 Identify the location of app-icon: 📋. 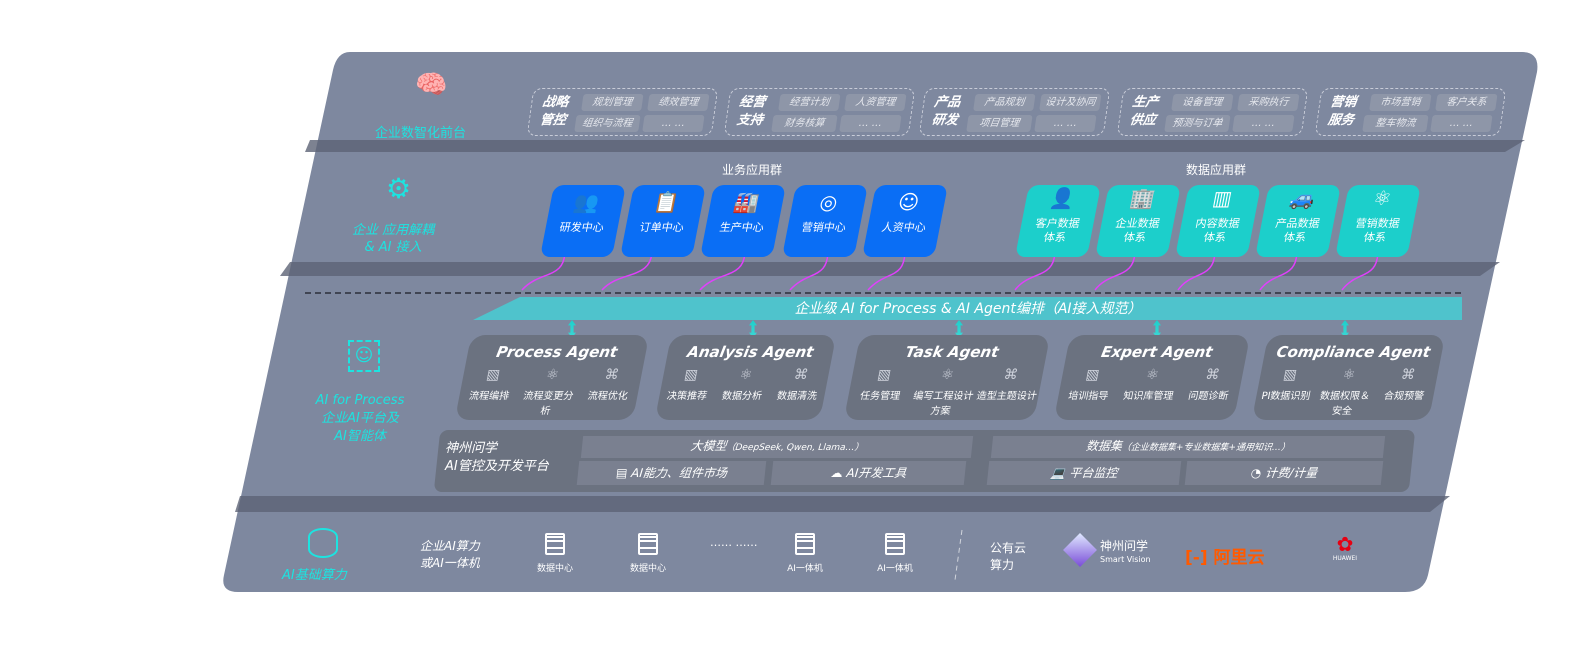
(666, 202).